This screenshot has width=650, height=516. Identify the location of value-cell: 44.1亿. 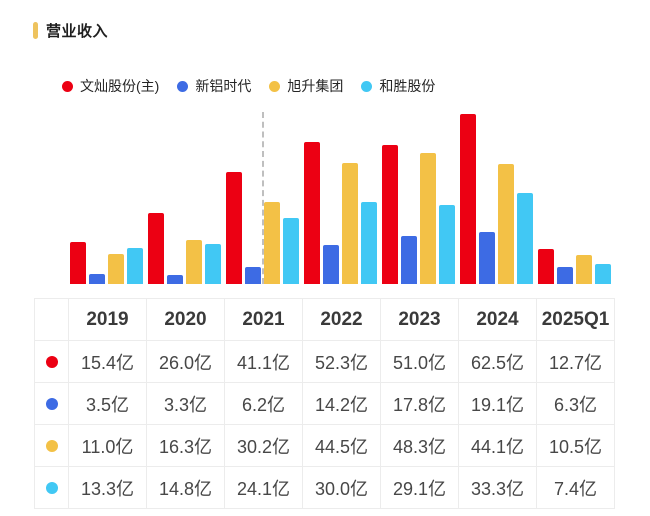
(498, 446).